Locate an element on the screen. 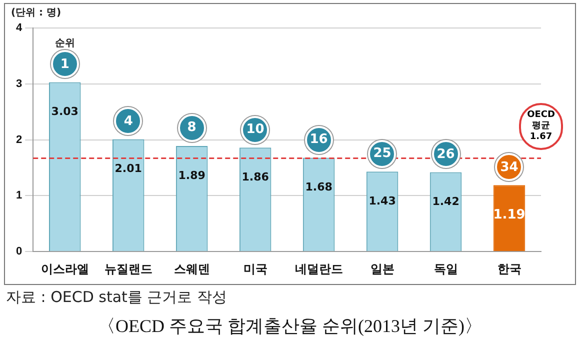  x-tick-label: 미국 is located at coordinates (255, 269).